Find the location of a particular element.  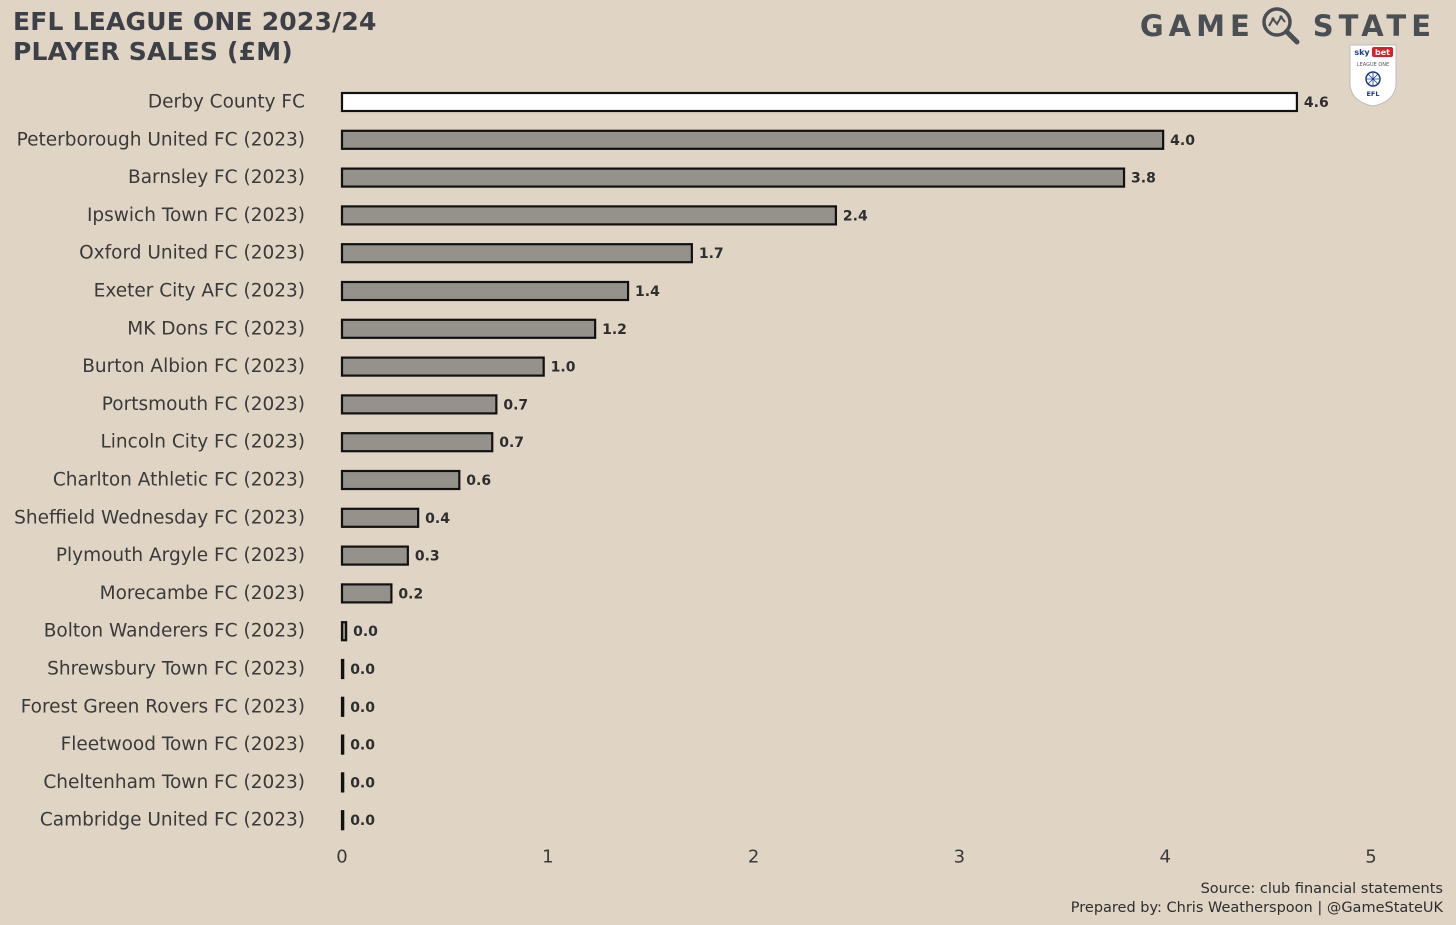

category-label: Plymouth Argyle FC (2023) is located at coordinates (180, 555).